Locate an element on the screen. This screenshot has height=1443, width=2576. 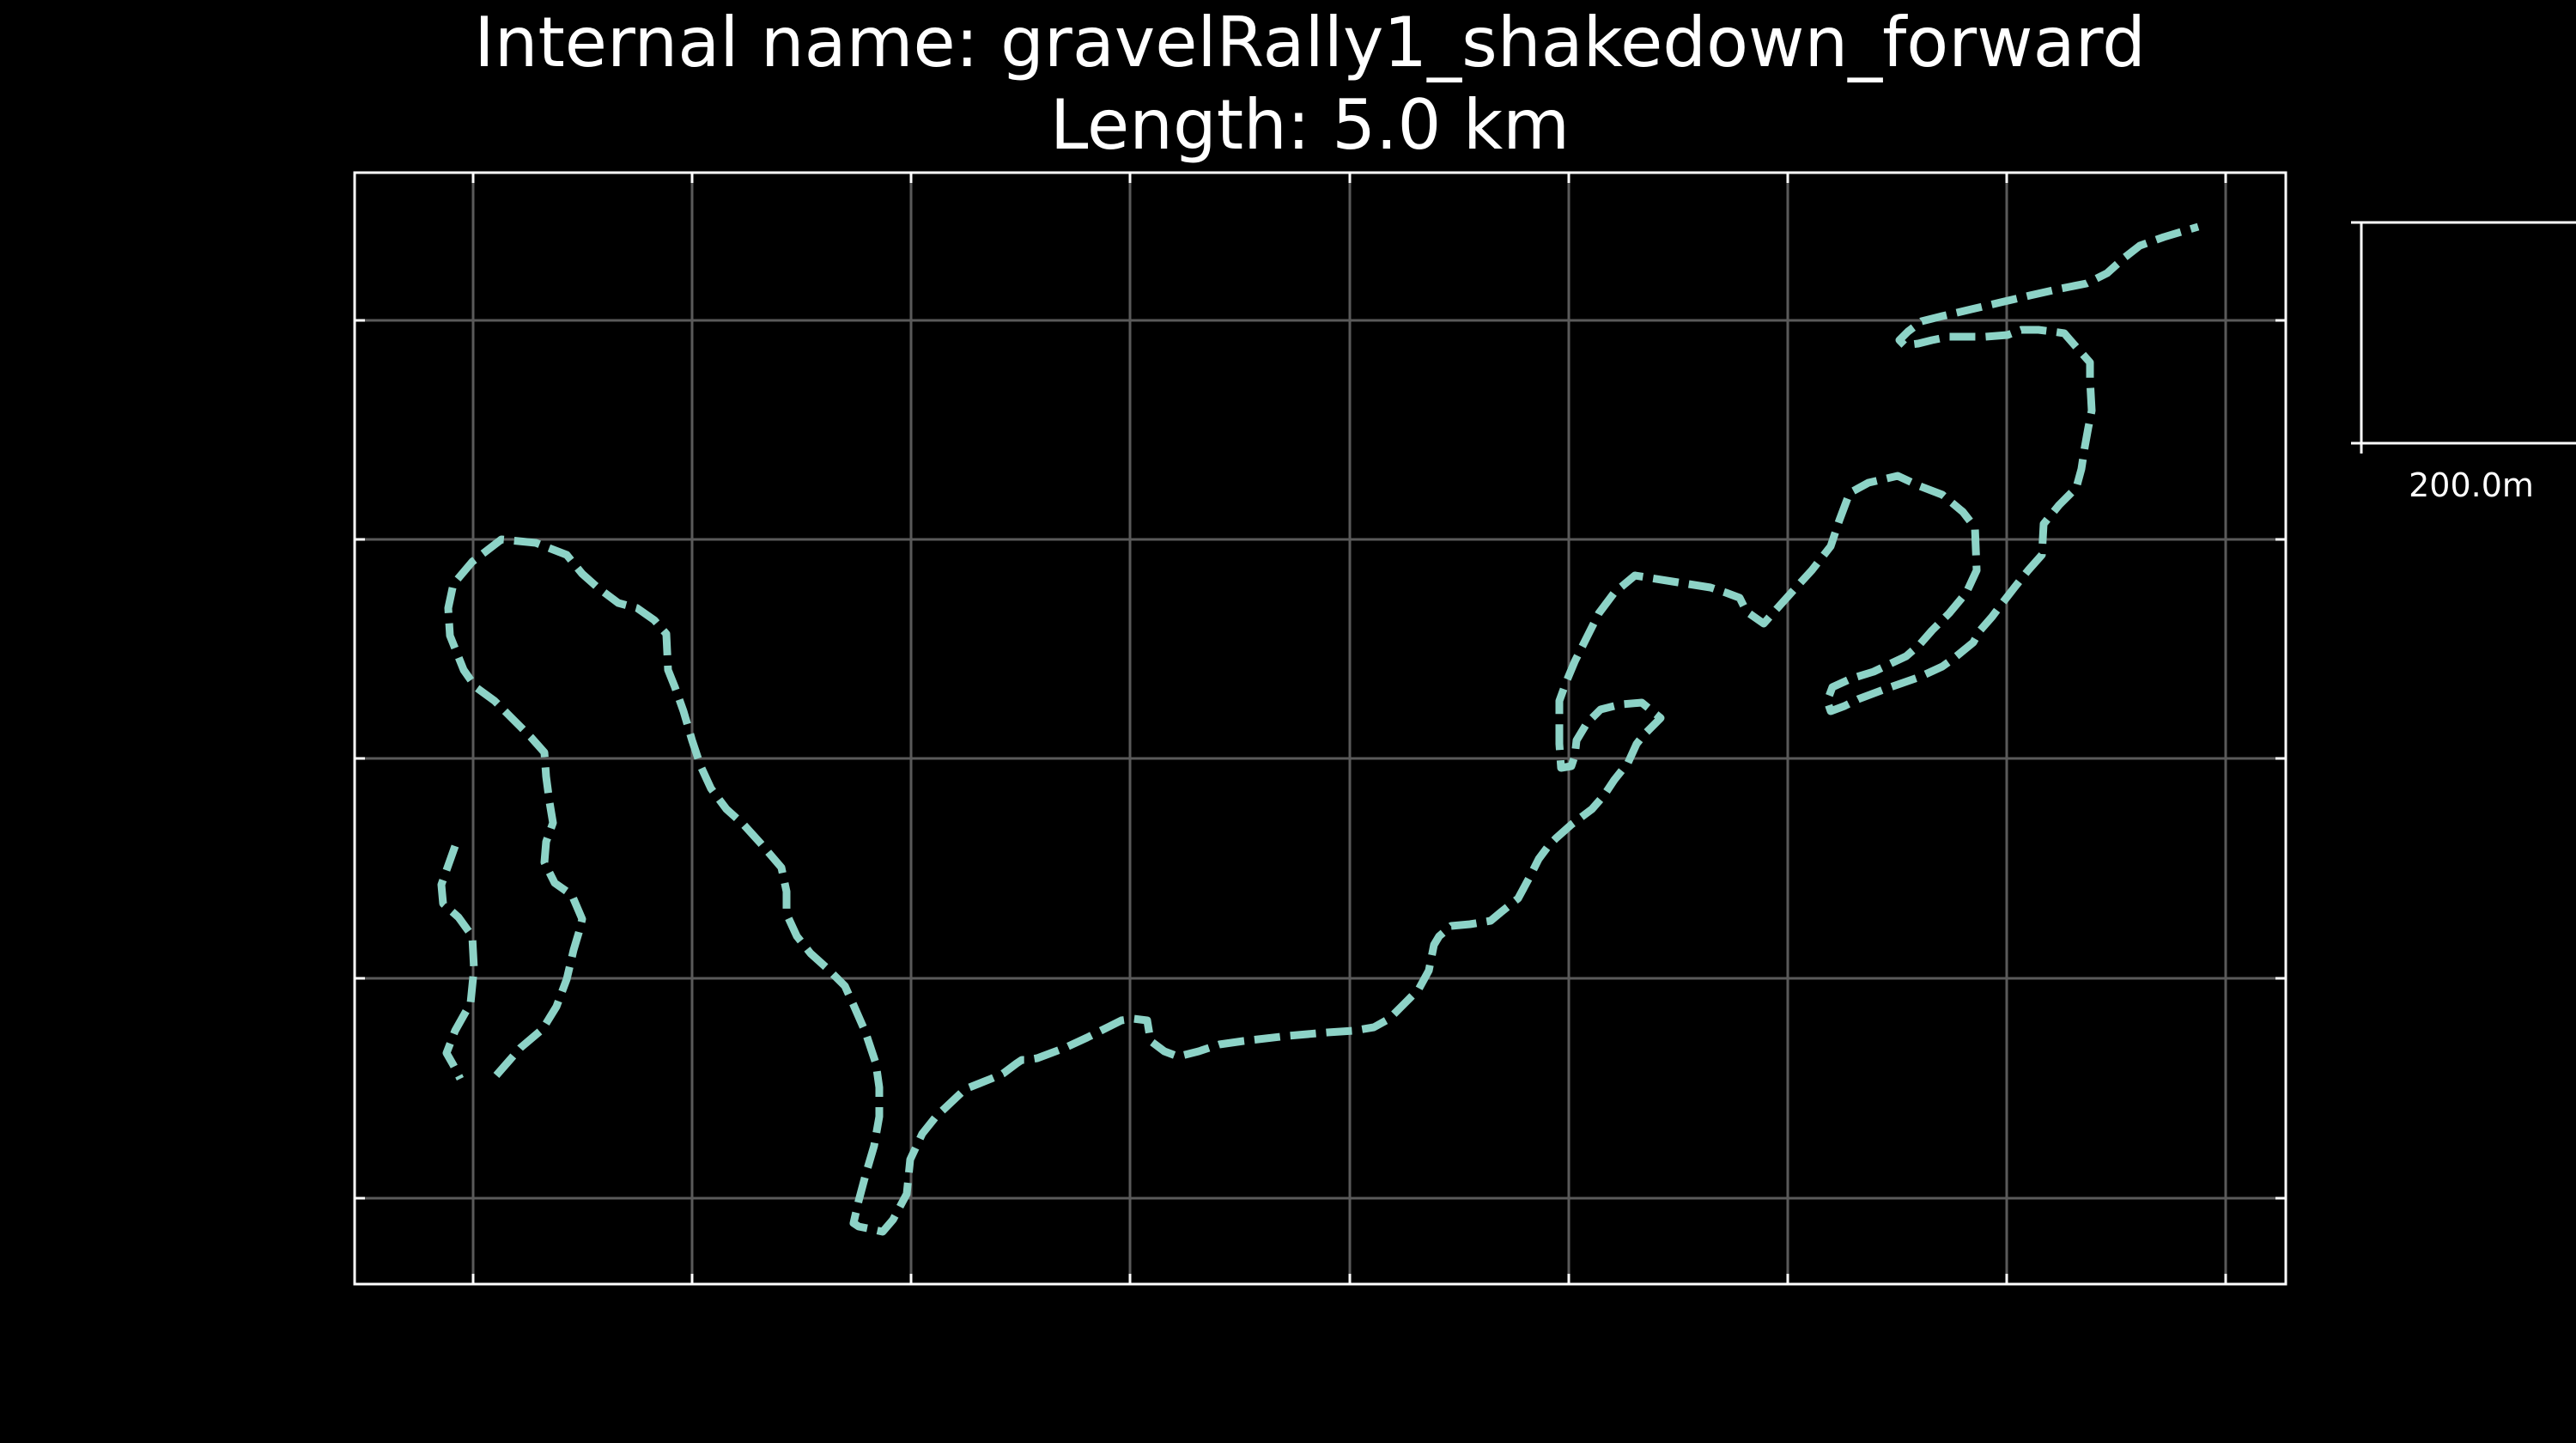
scale-bar-label: 200.0m is located at coordinates (2471, 485).